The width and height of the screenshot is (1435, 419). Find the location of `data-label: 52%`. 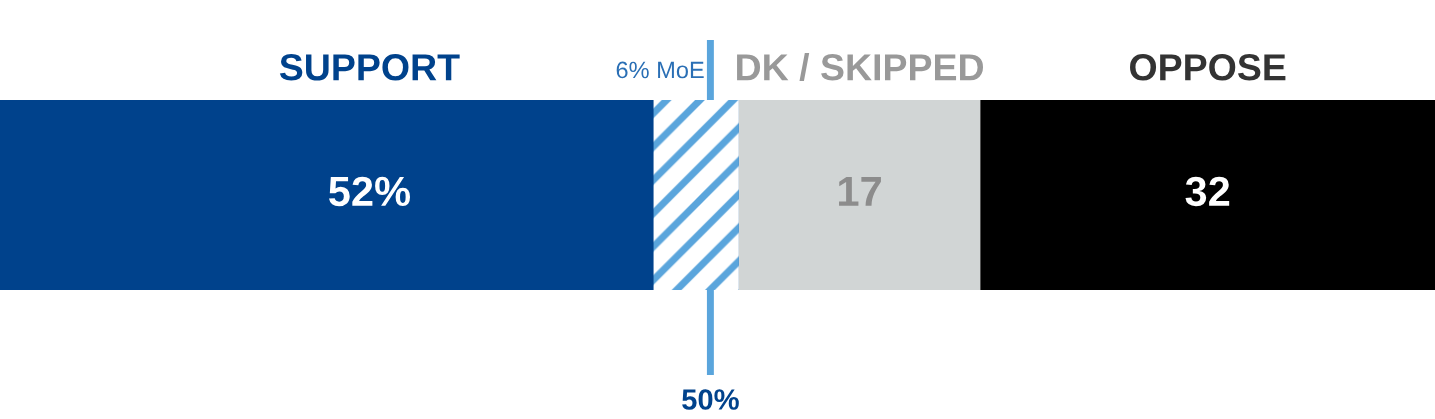

data-label: 52% is located at coordinates (369, 191).